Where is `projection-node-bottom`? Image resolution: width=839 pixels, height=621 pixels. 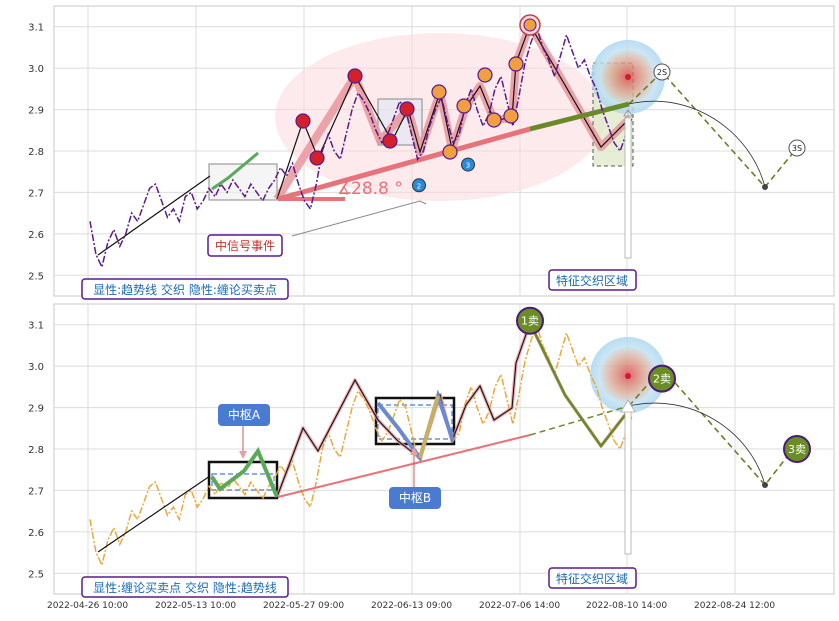
projection-node-bottom is located at coordinates (765, 485).